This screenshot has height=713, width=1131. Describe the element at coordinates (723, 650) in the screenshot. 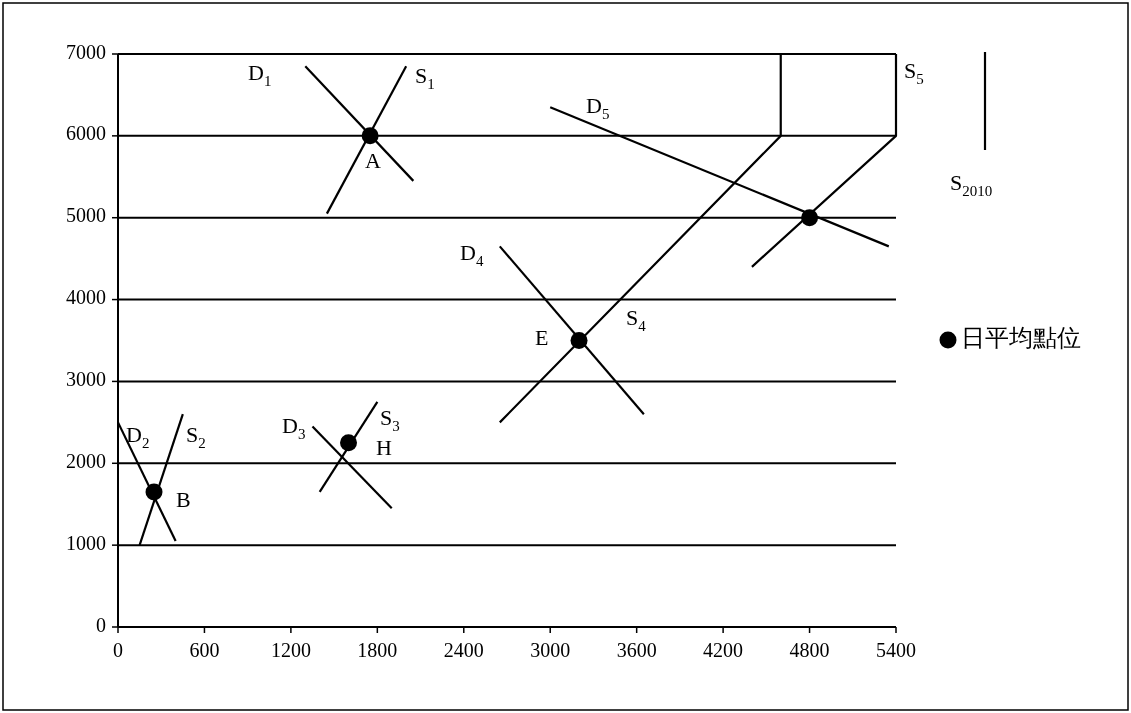

I see `x-tick-label: 4200` at that location.